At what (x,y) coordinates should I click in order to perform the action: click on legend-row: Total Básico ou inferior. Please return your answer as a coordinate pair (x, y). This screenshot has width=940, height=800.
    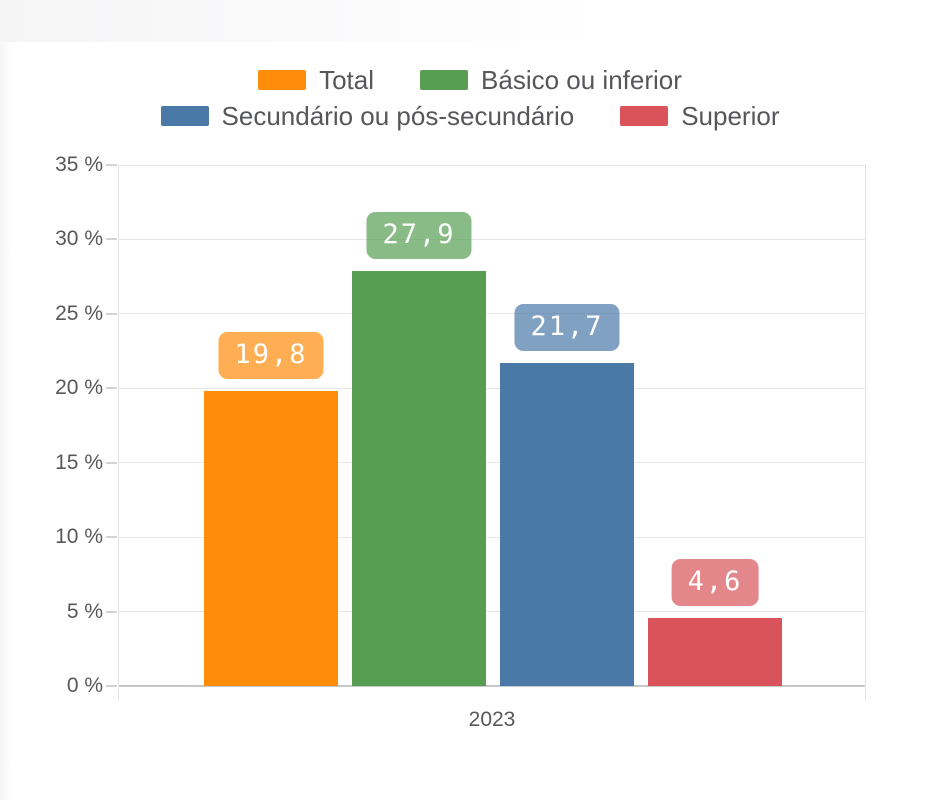
    Looking at the image, I should click on (470, 80).